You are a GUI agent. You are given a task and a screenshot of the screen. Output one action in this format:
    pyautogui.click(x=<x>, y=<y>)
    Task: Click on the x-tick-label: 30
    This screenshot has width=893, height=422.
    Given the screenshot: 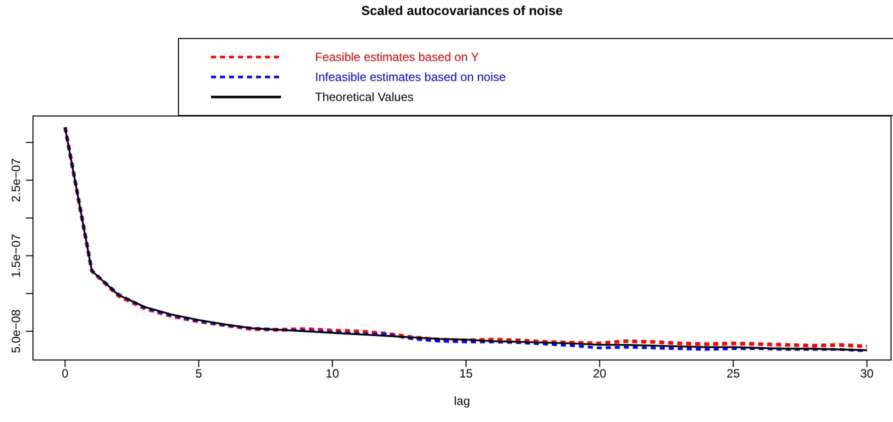 What is the action you would take?
    pyautogui.click(x=867, y=373)
    